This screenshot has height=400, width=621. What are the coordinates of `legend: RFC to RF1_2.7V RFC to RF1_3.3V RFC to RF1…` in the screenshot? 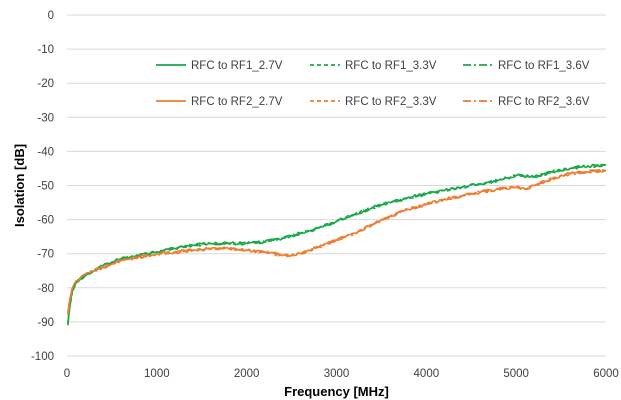 It's located at (373, 84).